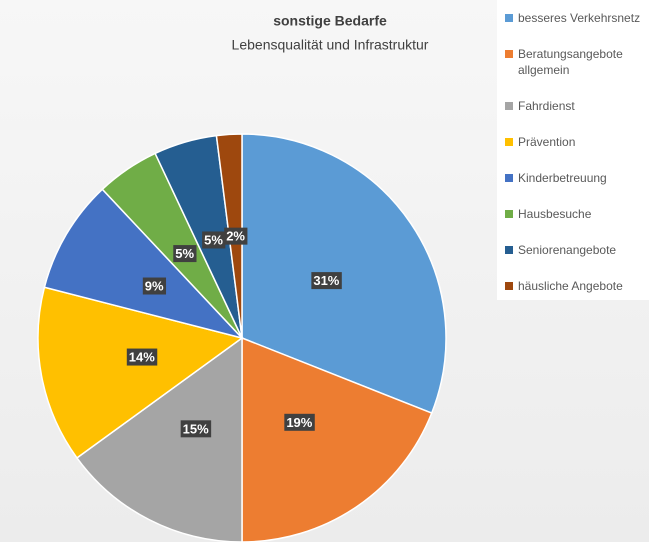 The image size is (649, 542). I want to click on data-label: 15%, so click(196, 429).